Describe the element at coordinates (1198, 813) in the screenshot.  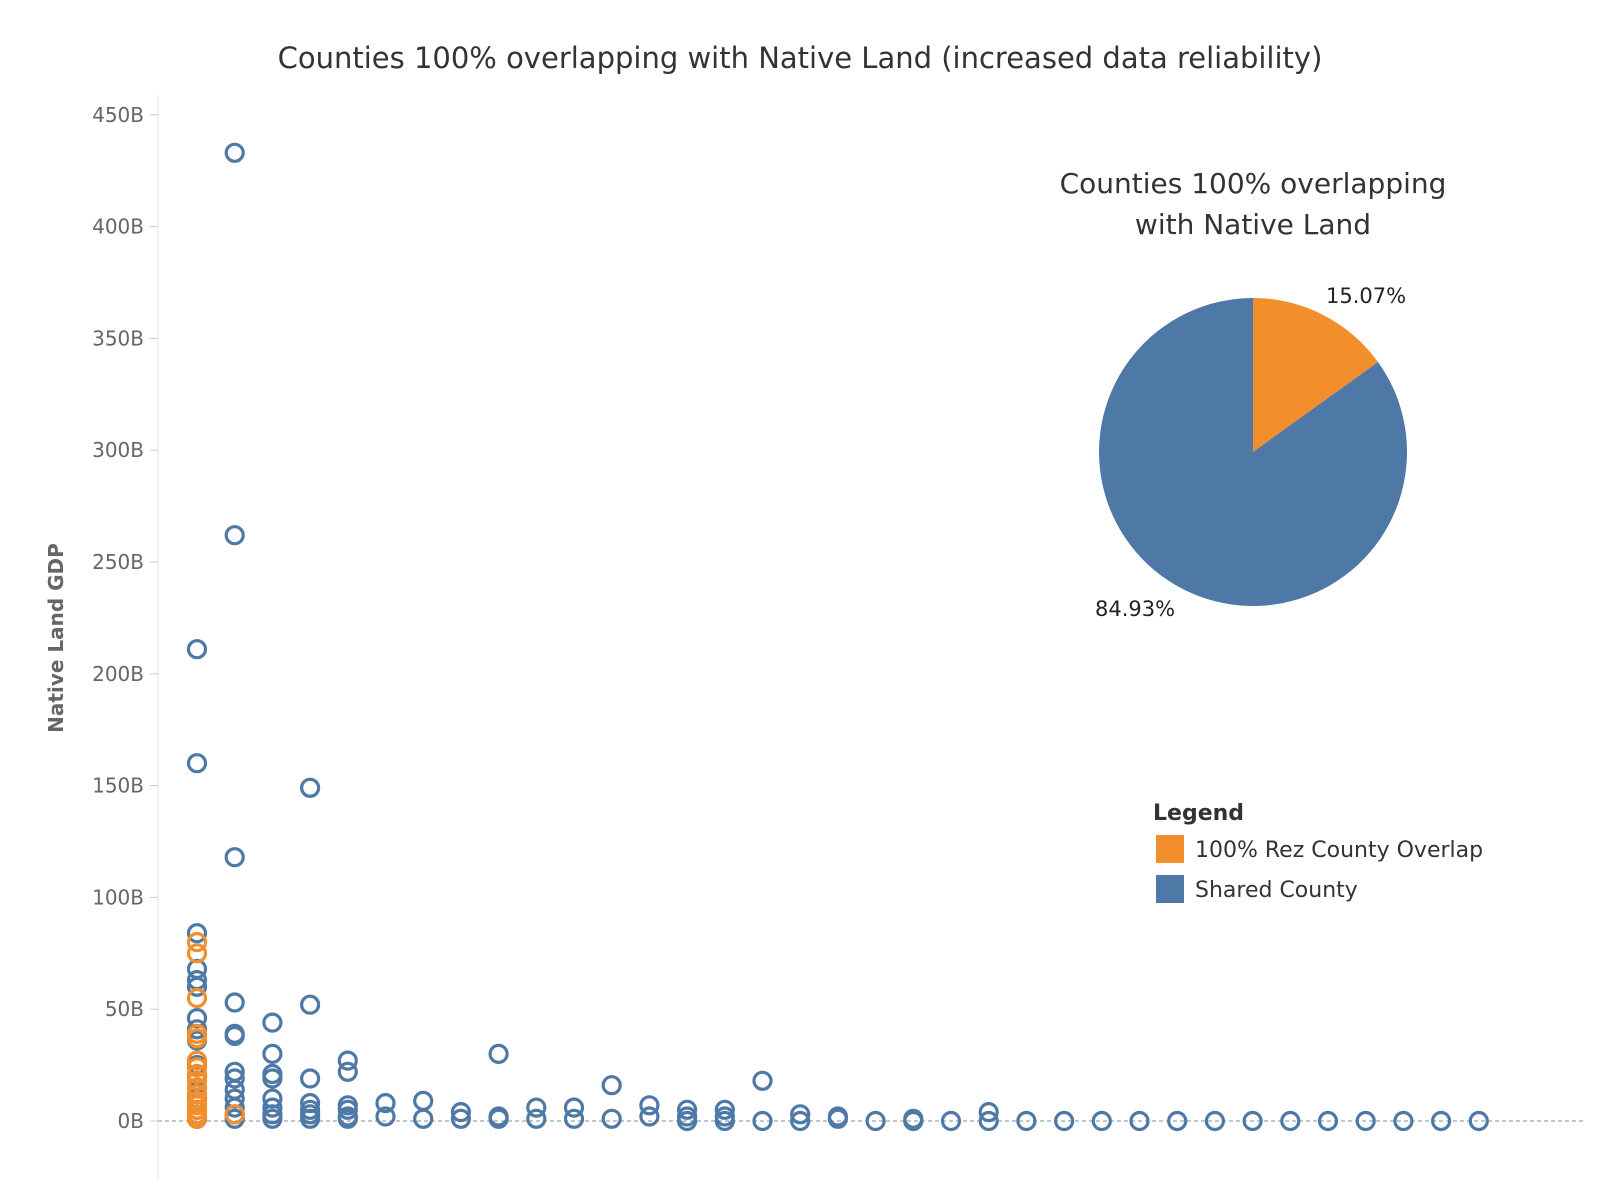
I see `legend-title: Legend` at that location.